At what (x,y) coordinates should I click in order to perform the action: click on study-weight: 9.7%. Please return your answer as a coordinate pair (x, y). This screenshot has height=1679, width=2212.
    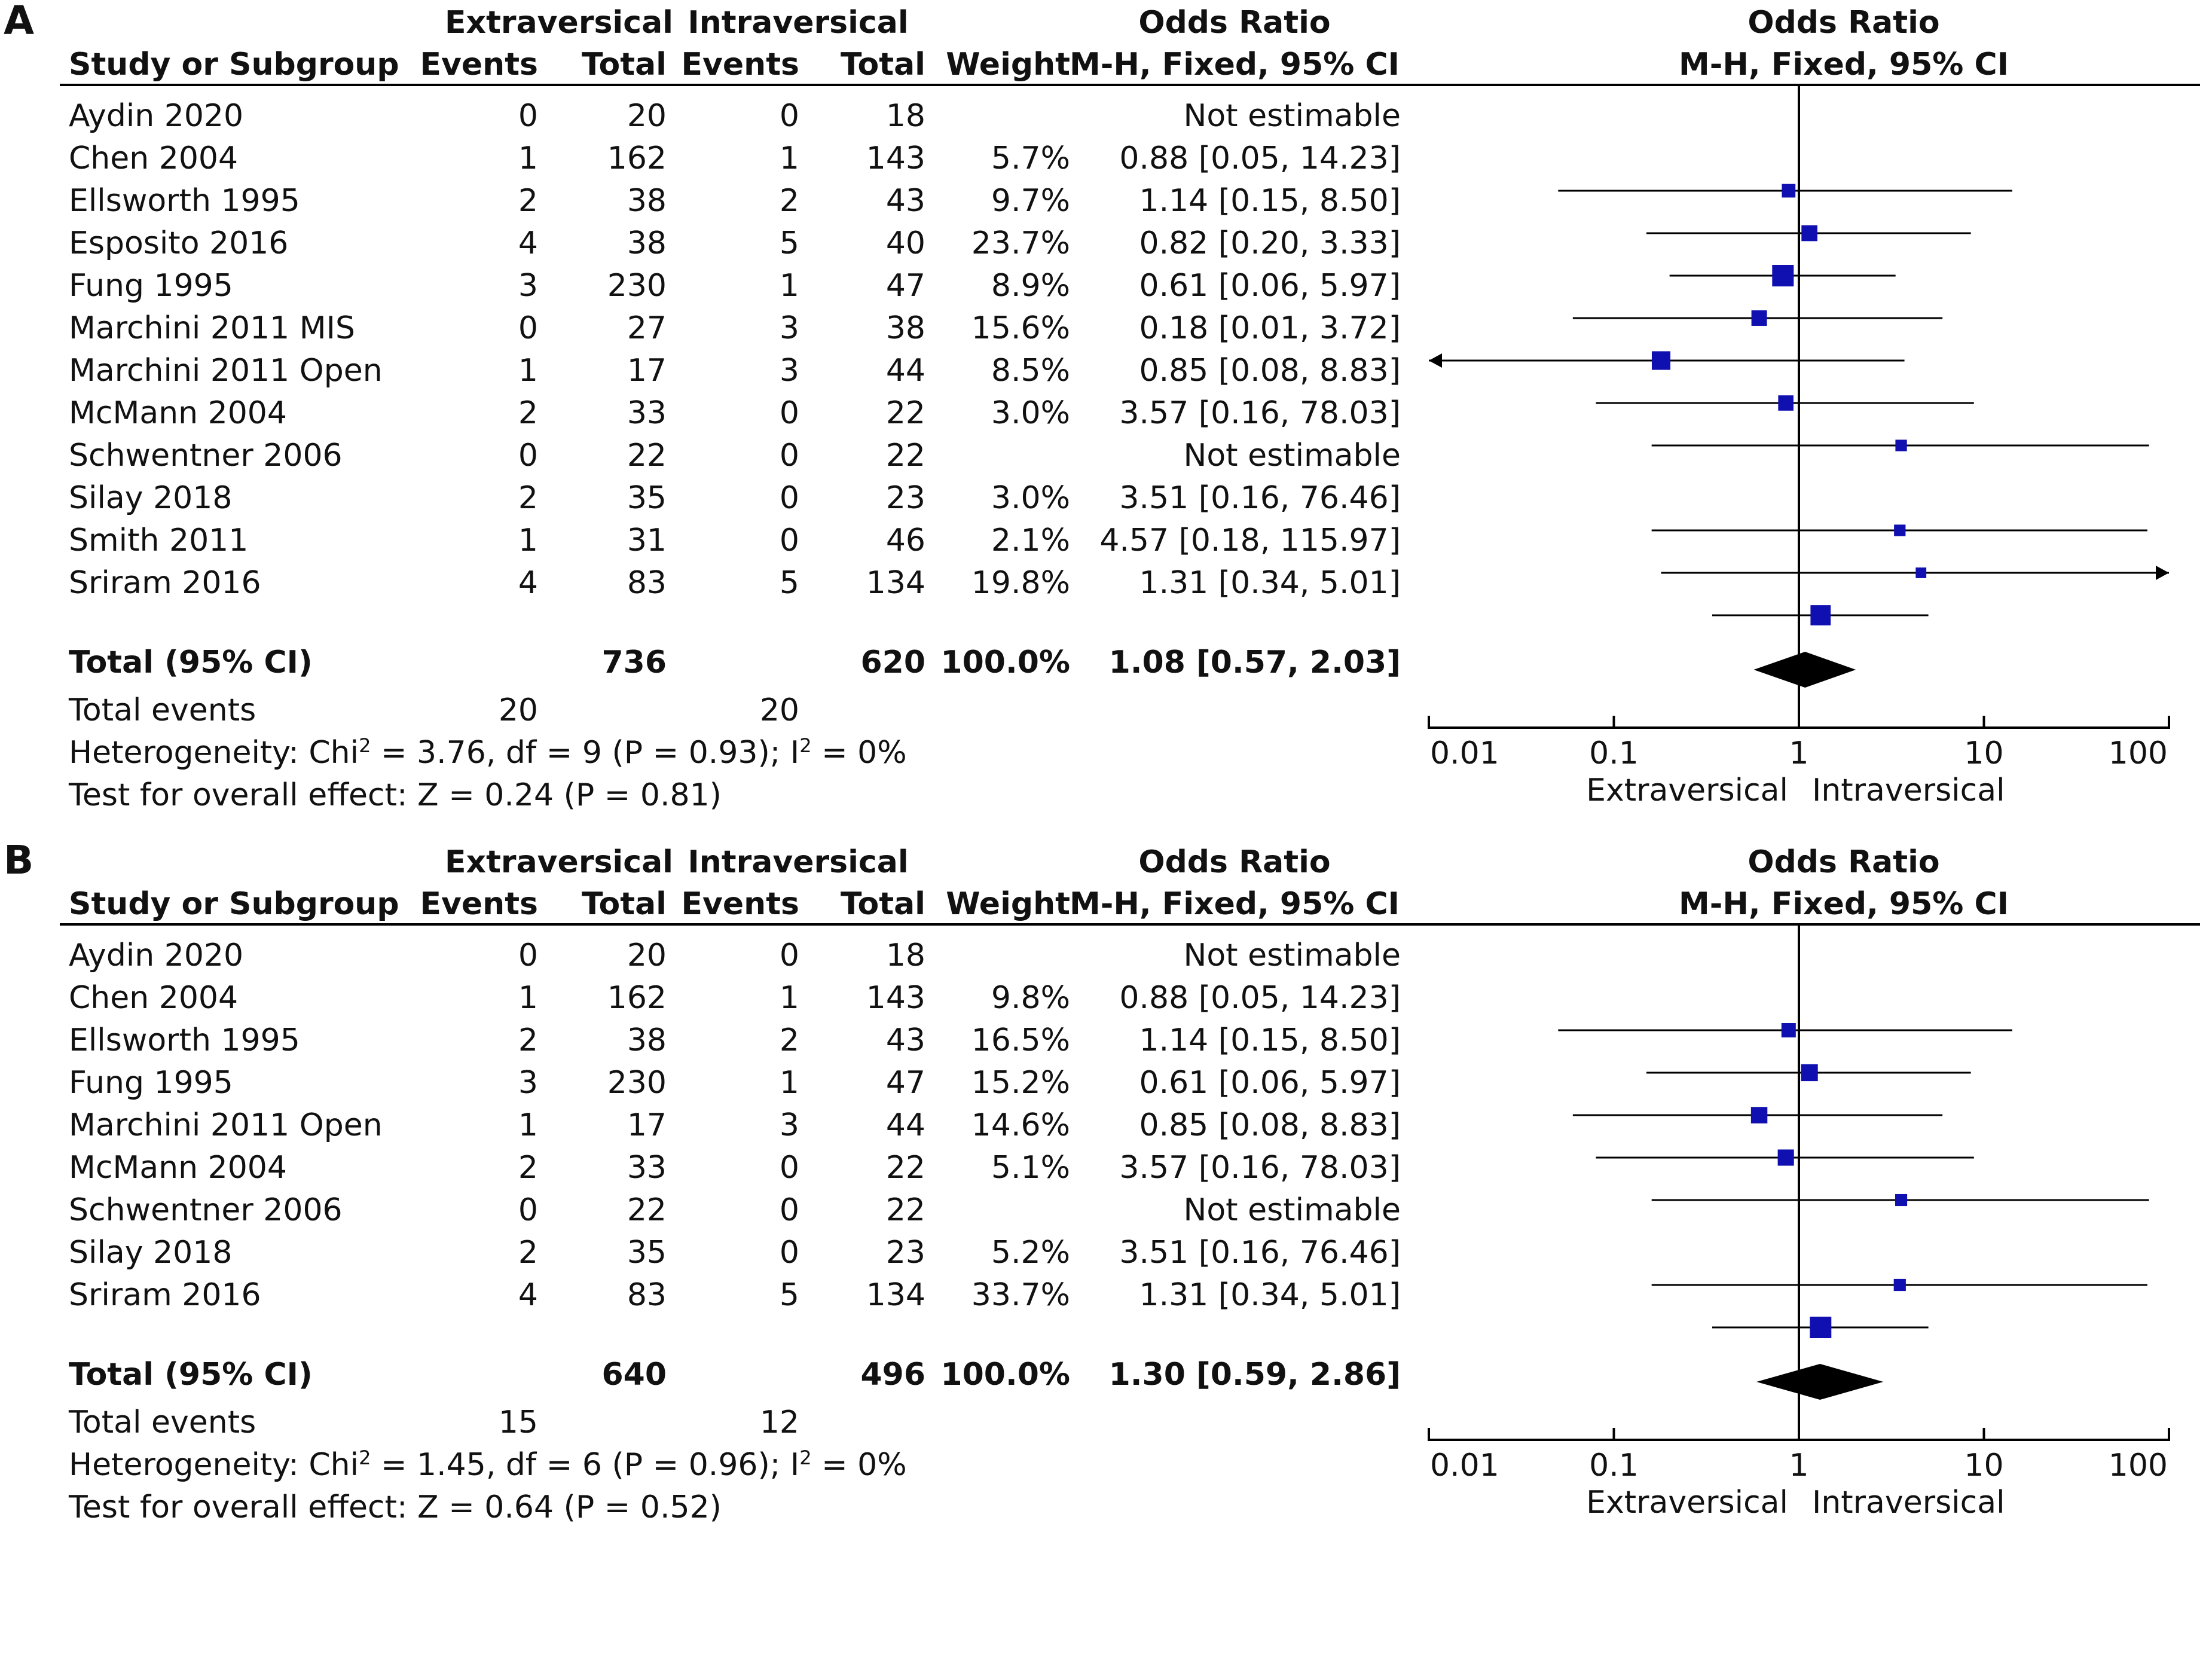
    Looking at the image, I should click on (1030, 201).